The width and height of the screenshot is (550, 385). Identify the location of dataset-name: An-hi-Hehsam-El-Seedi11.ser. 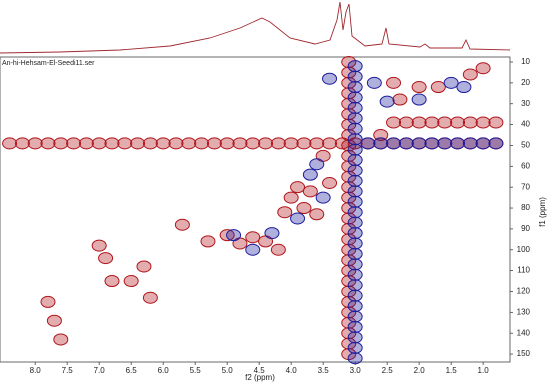
(48, 63).